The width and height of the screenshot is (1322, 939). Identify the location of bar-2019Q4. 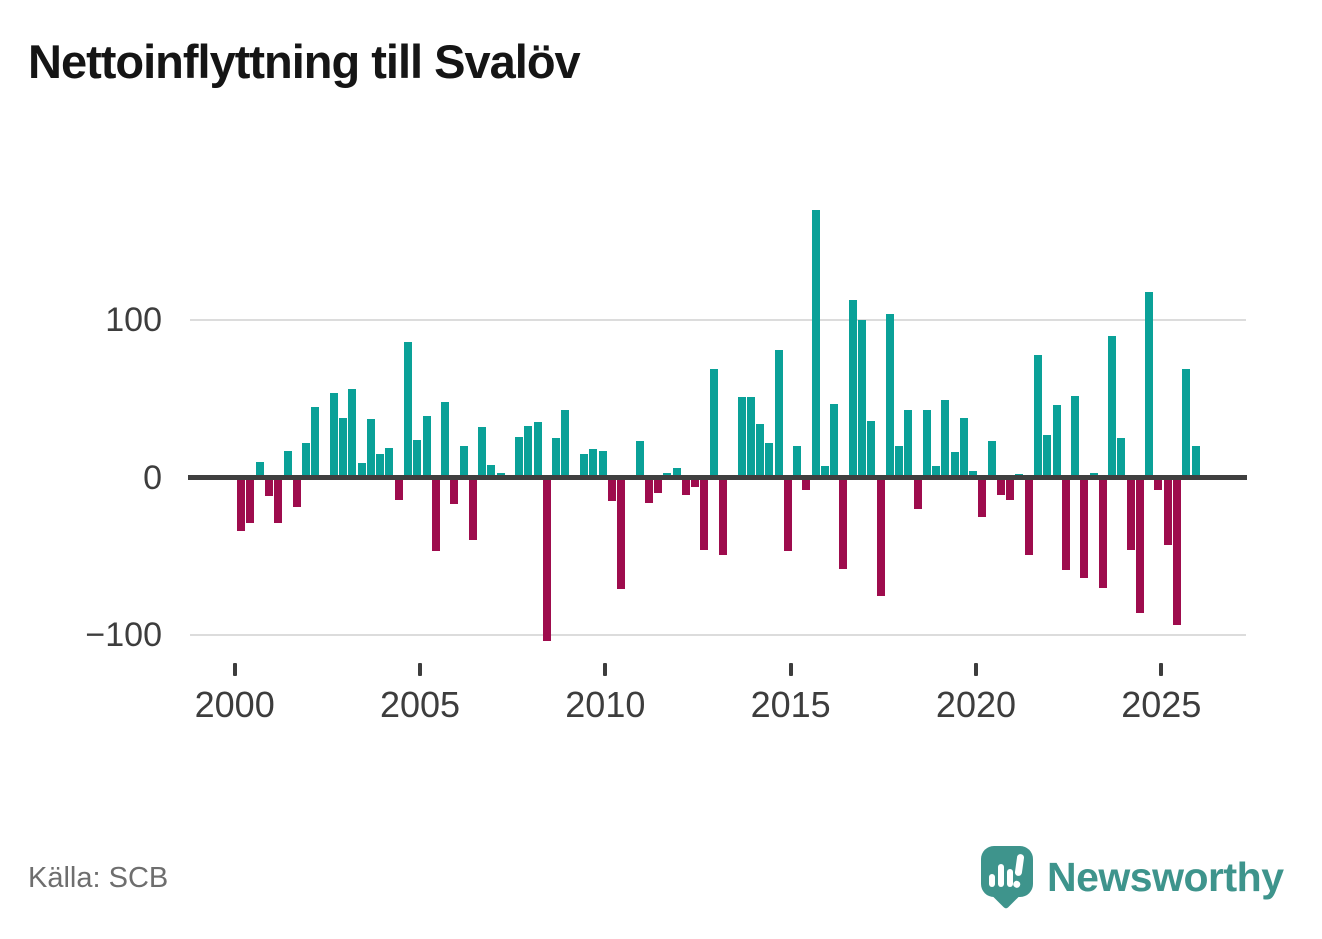
(973, 474).